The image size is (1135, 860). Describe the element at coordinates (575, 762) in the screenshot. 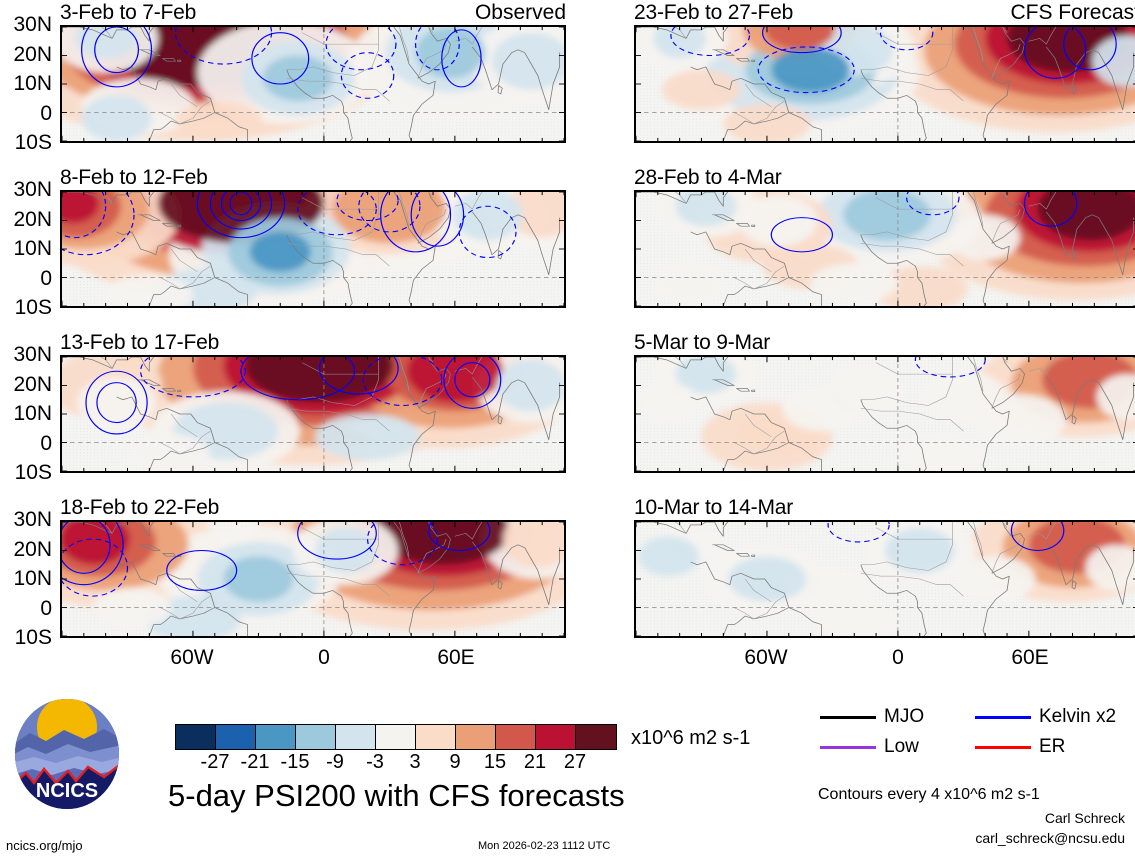

I see `colorbar-tick-label: 27` at that location.